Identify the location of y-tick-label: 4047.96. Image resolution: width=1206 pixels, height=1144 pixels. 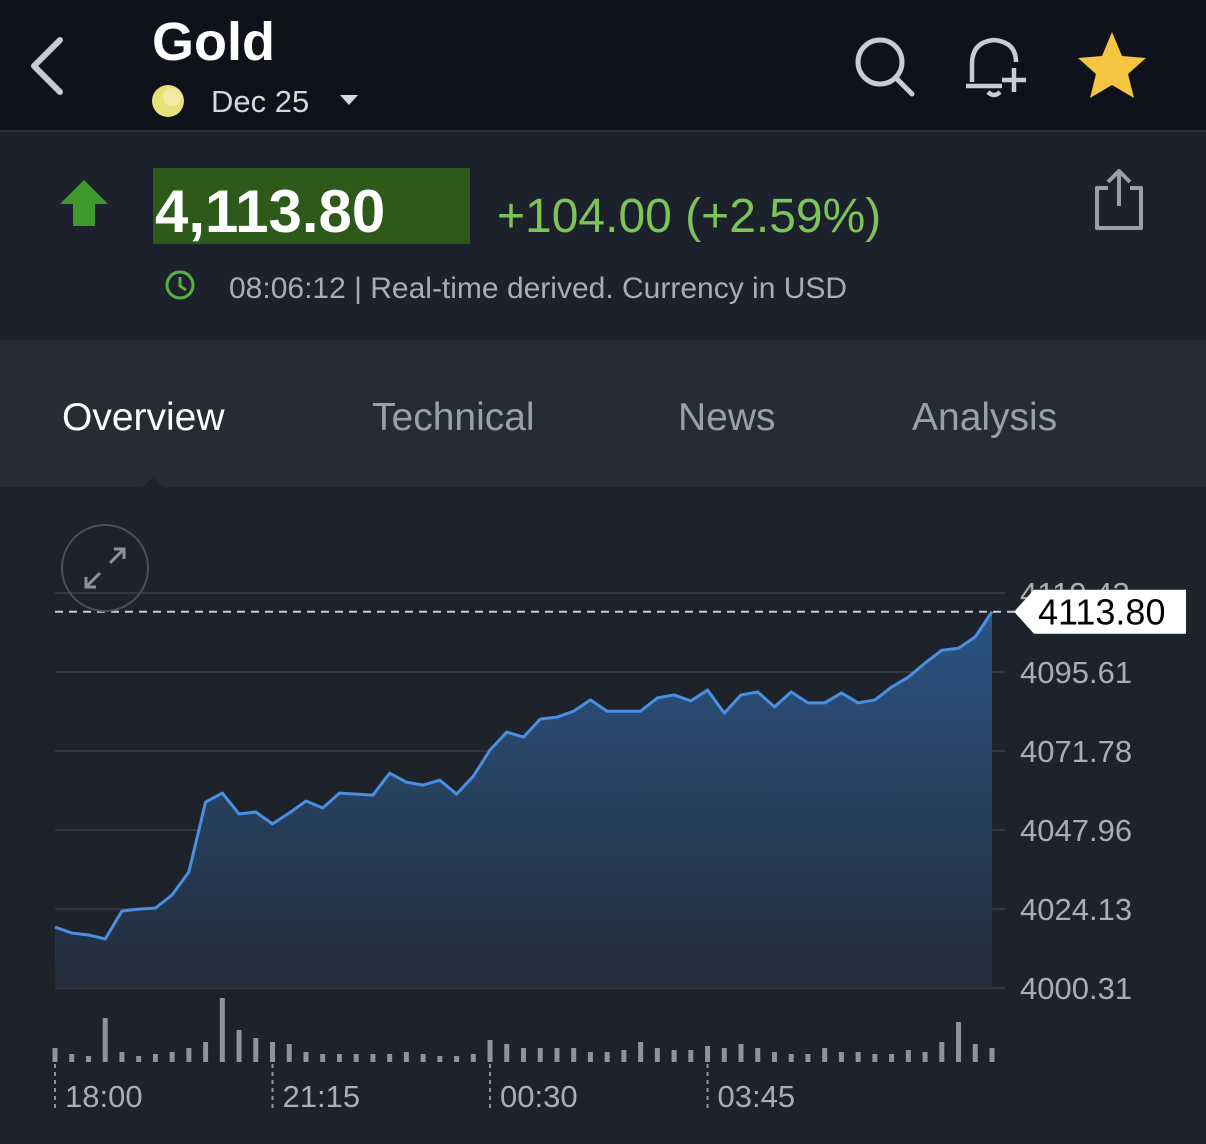
(1076, 830).